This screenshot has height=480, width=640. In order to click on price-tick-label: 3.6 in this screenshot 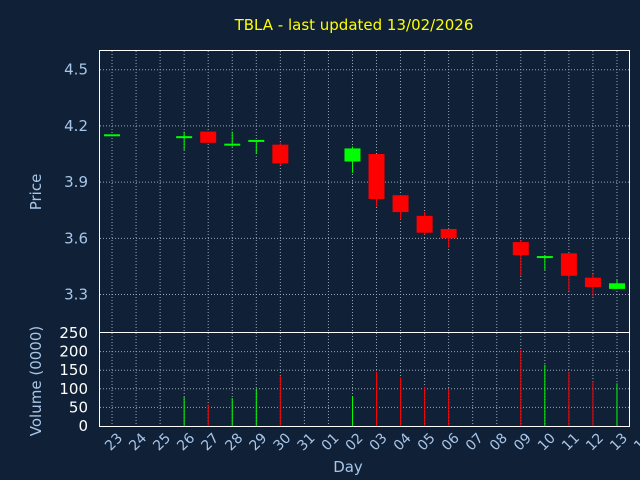, I will do `click(76, 238)`.